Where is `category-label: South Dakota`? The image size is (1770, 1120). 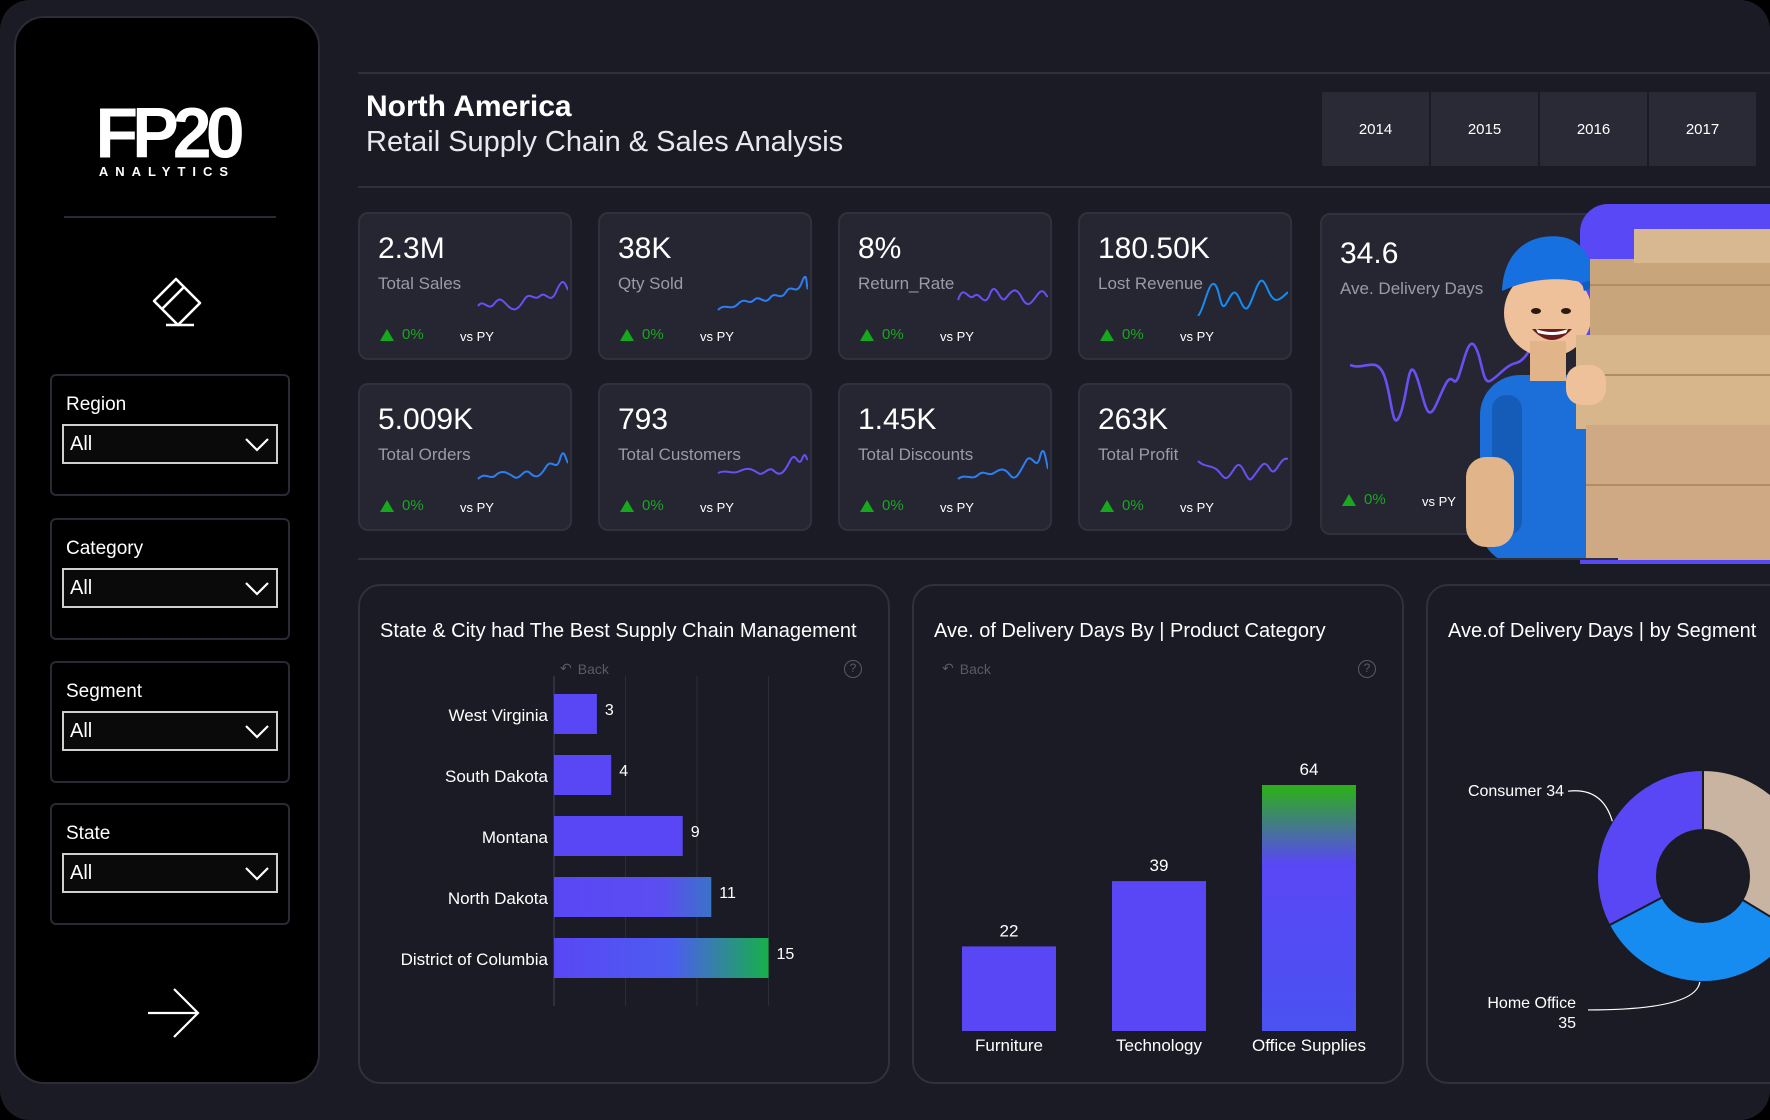
category-label: South Dakota is located at coordinates (497, 776).